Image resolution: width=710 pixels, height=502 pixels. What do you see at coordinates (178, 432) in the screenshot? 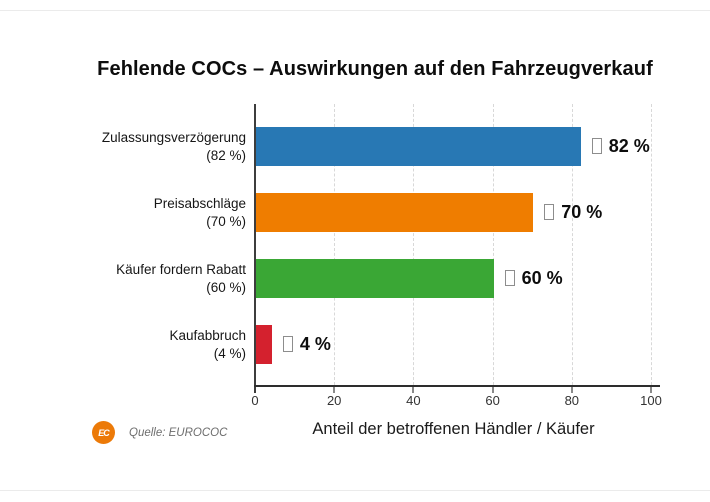
I see `source-label: Quelle: EUROCOC` at bounding box center [178, 432].